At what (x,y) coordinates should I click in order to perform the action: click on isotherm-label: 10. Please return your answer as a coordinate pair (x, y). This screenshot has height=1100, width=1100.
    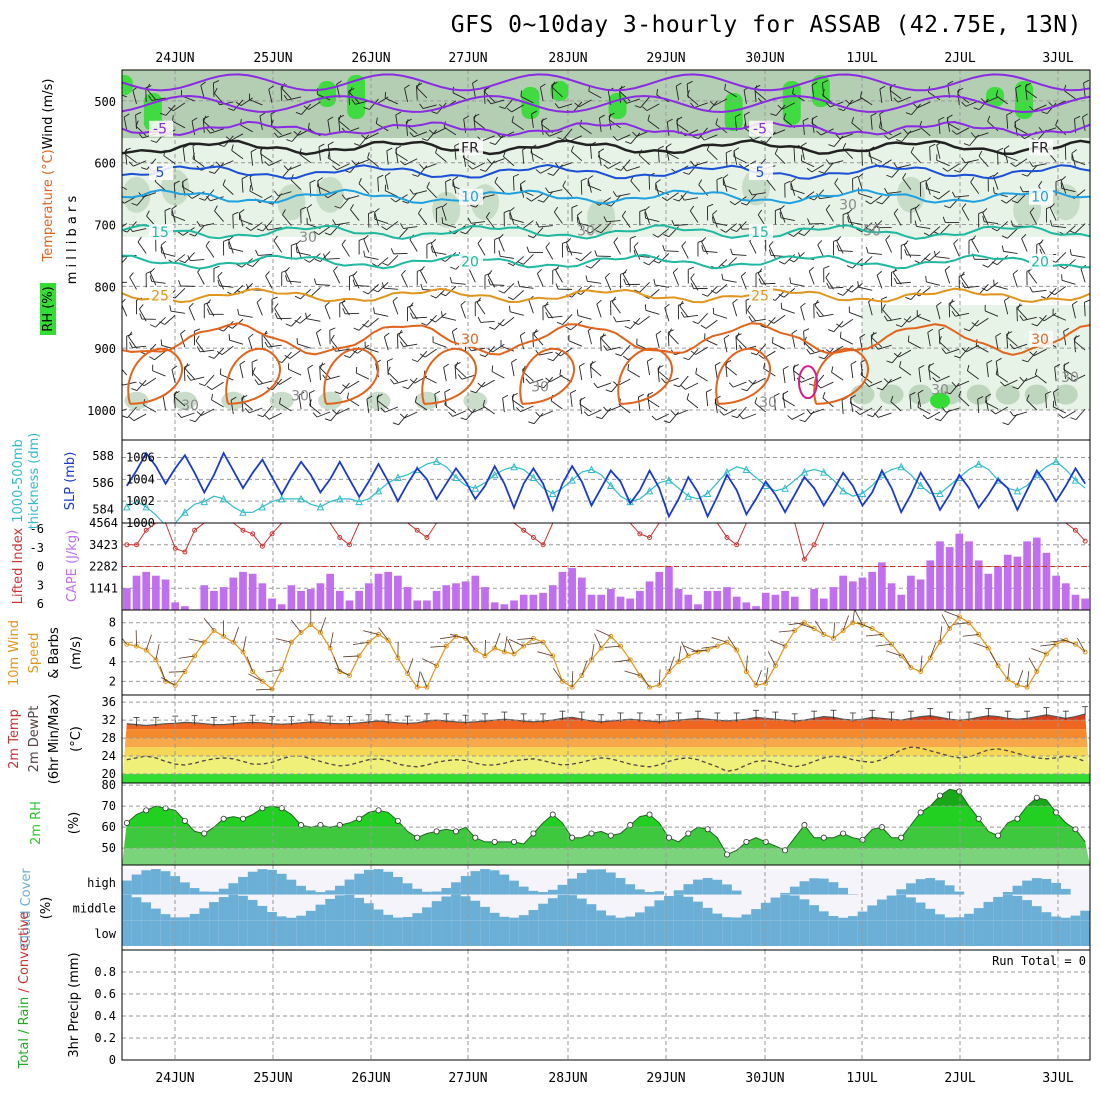
    Looking at the image, I should click on (1040, 198).